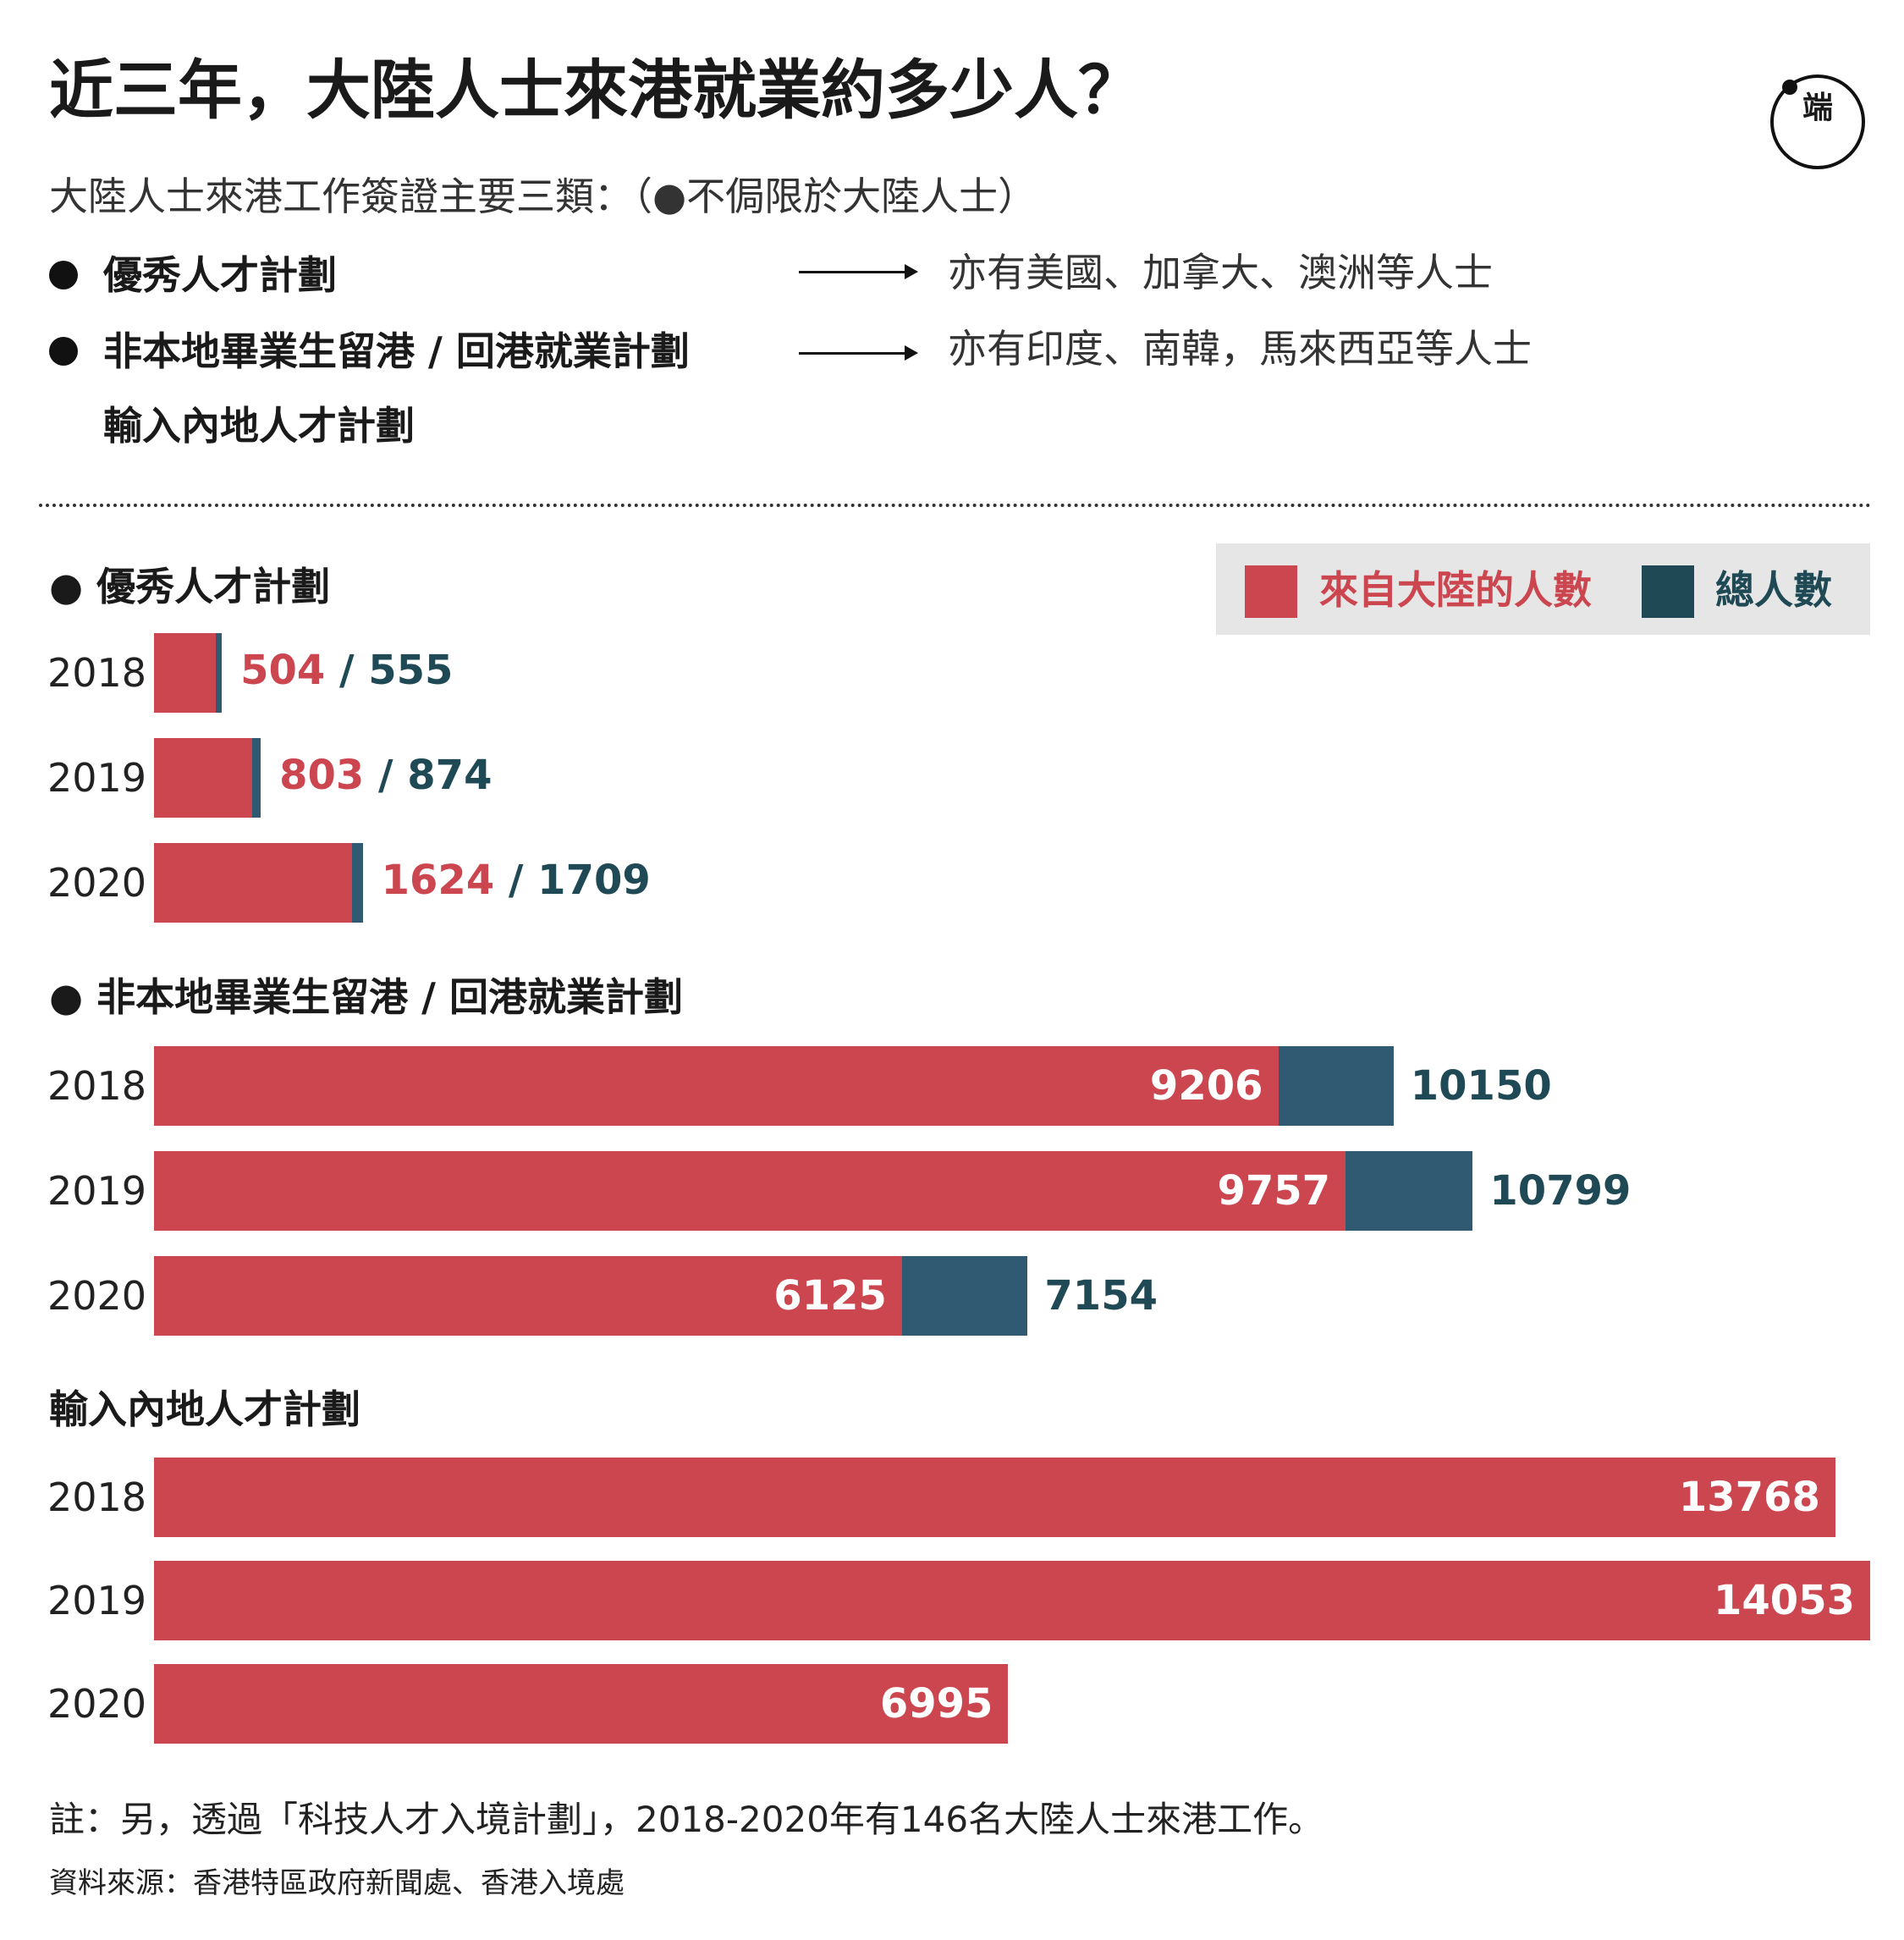 This screenshot has height=1940, width=1904. I want to click on total-value: 10150, so click(1481, 1086).